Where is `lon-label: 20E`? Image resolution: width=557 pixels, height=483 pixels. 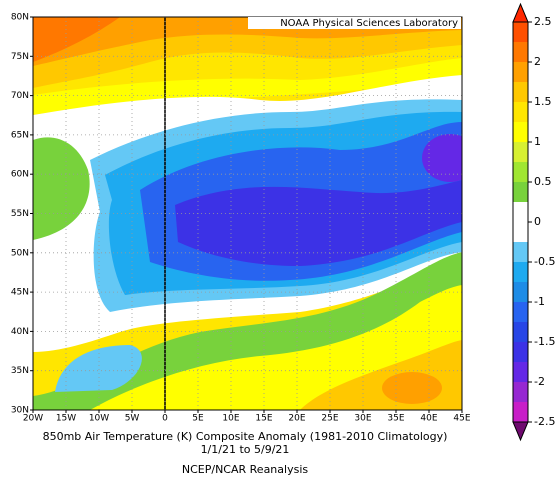 lon-label: 20E is located at coordinates (296, 419).